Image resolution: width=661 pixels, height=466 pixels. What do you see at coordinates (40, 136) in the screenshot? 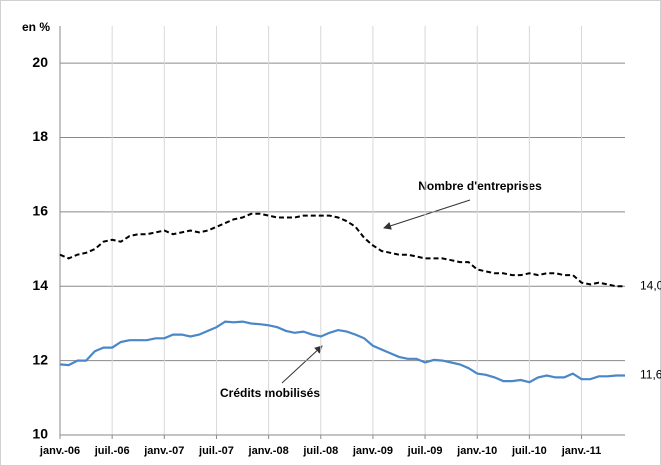
I see `y-tick-label: 18` at bounding box center [40, 136].